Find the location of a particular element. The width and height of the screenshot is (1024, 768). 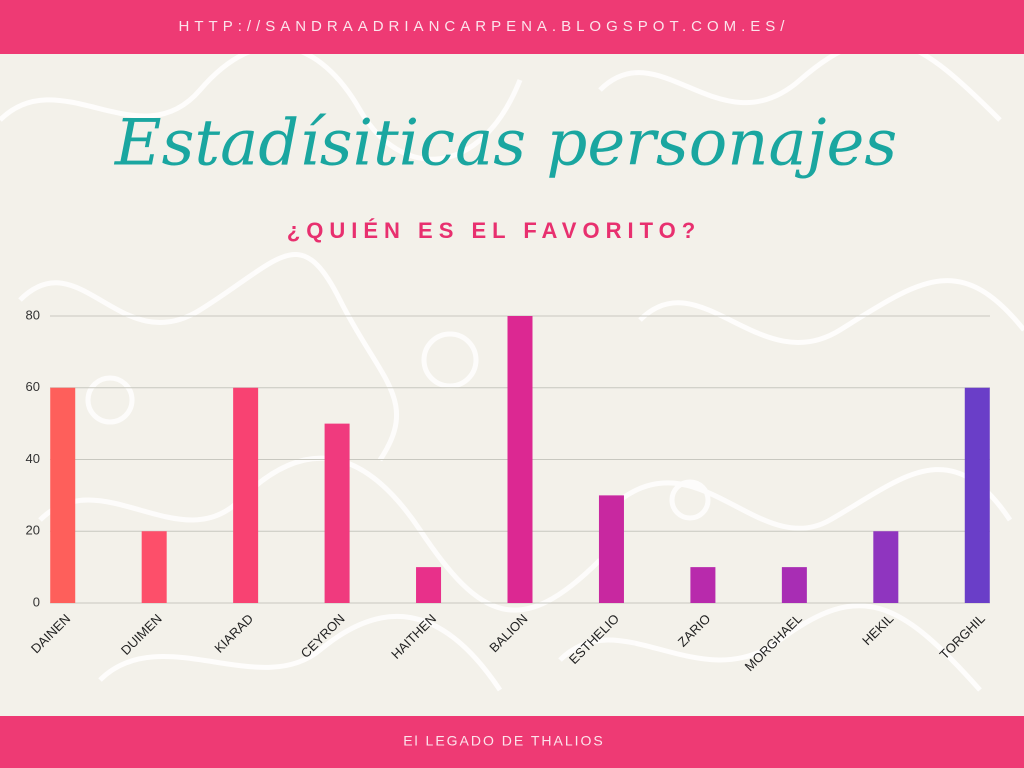

y-tick-label: 40 is located at coordinates (33, 458).